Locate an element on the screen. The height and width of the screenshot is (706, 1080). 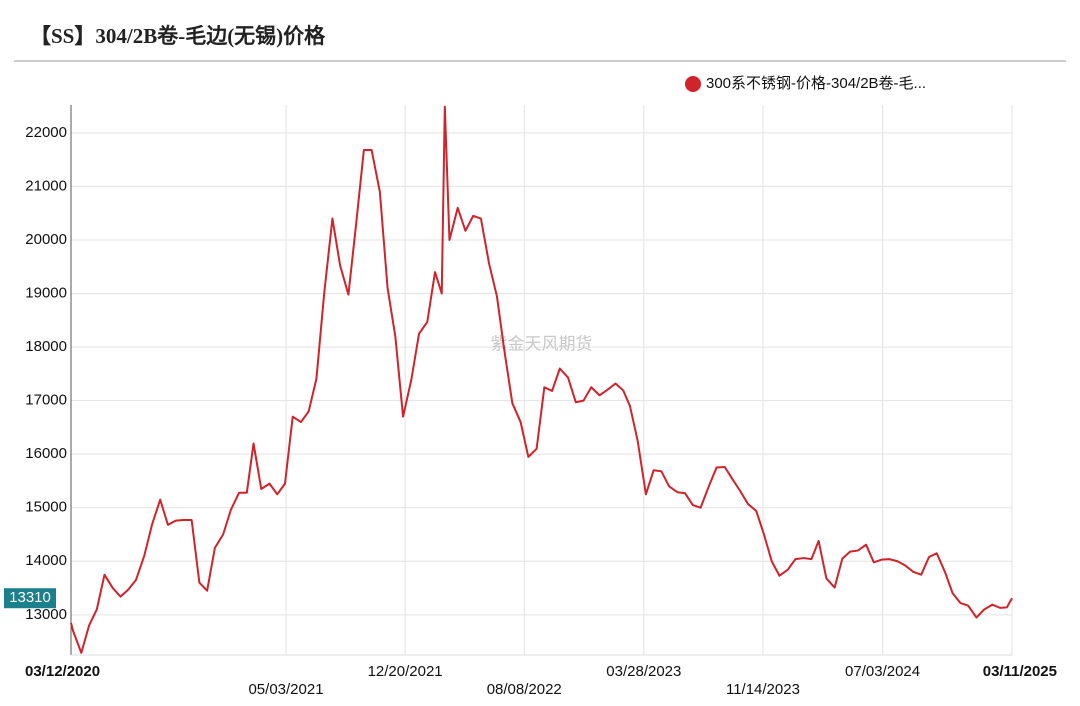
x-tick-label: 12/20/2021 is located at coordinates (405, 671).